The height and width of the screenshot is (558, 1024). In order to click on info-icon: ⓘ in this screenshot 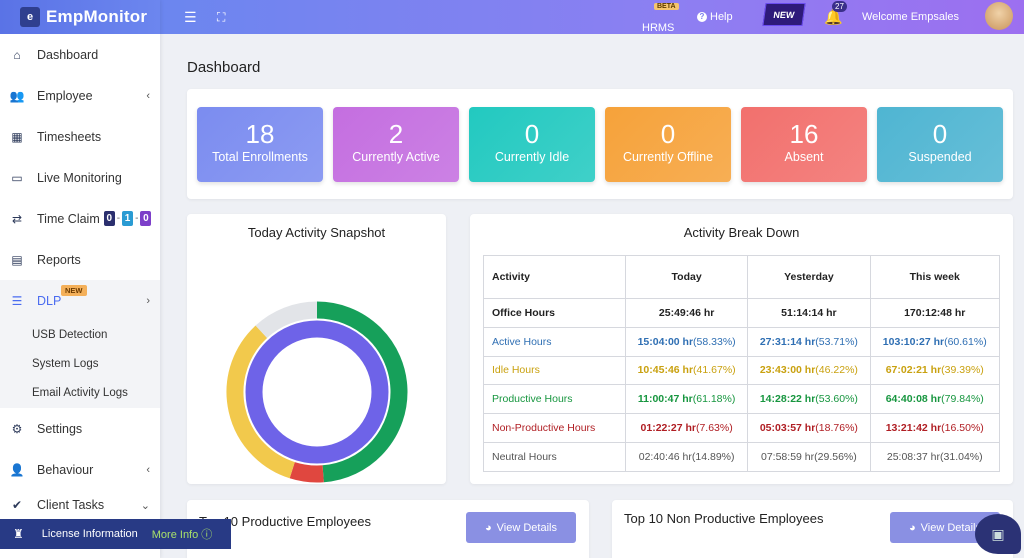, I will do `click(207, 535)`.